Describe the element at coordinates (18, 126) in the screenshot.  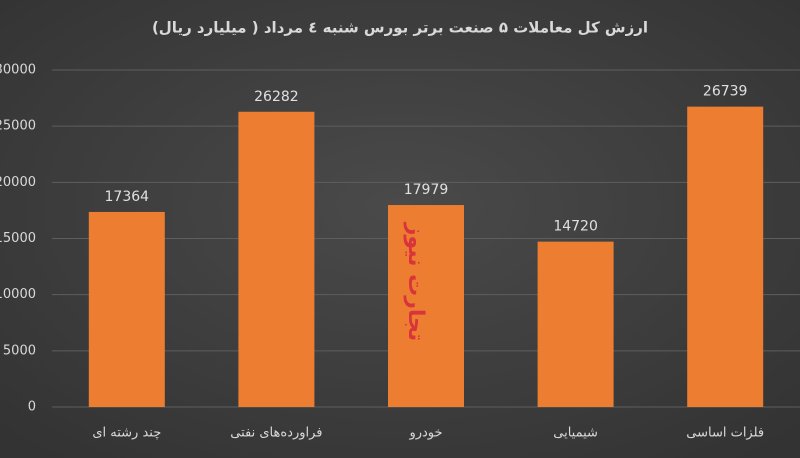
I see `y-tick-label: 25000` at that location.